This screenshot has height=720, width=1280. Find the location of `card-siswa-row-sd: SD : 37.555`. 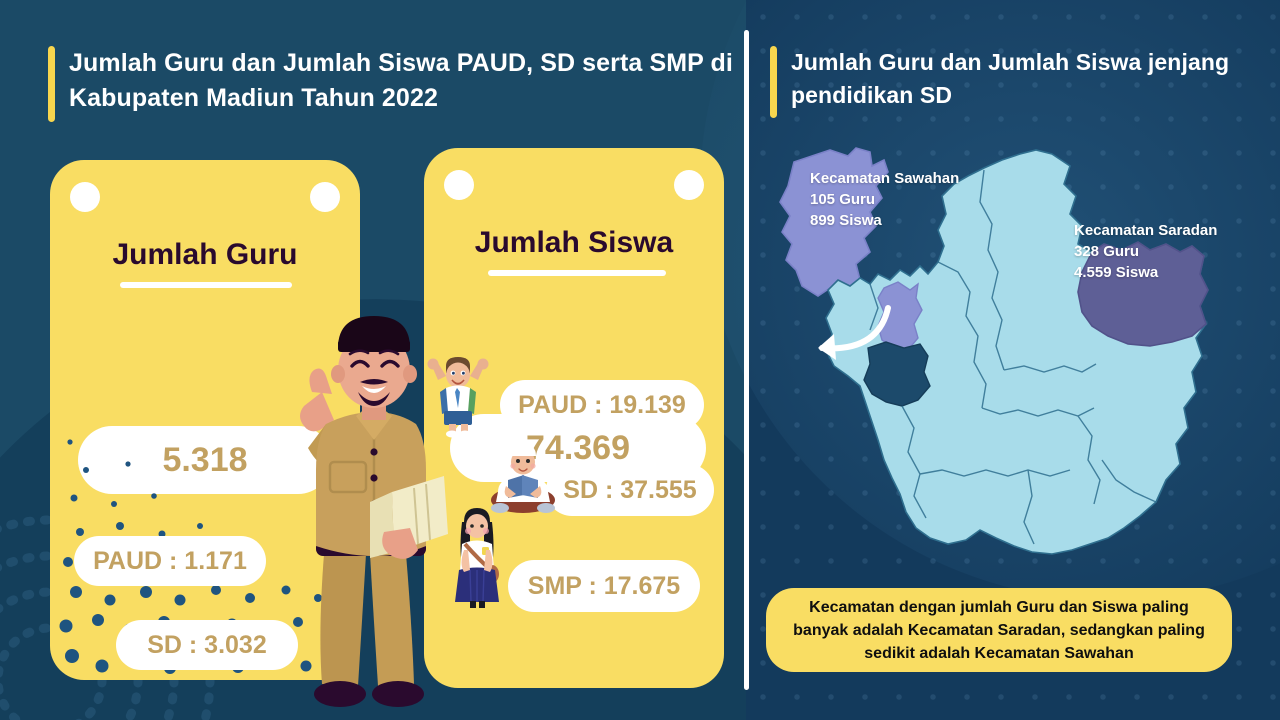

card-siswa-row-sd: SD : 37.555 is located at coordinates (630, 490).